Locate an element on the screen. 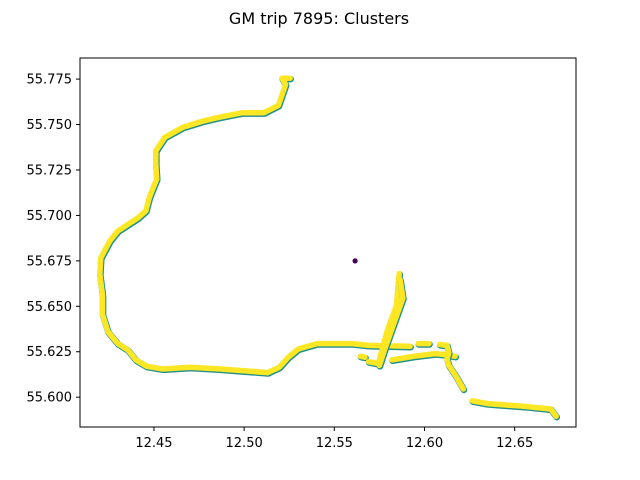  x-tick-label: 12.60 is located at coordinates (424, 443).